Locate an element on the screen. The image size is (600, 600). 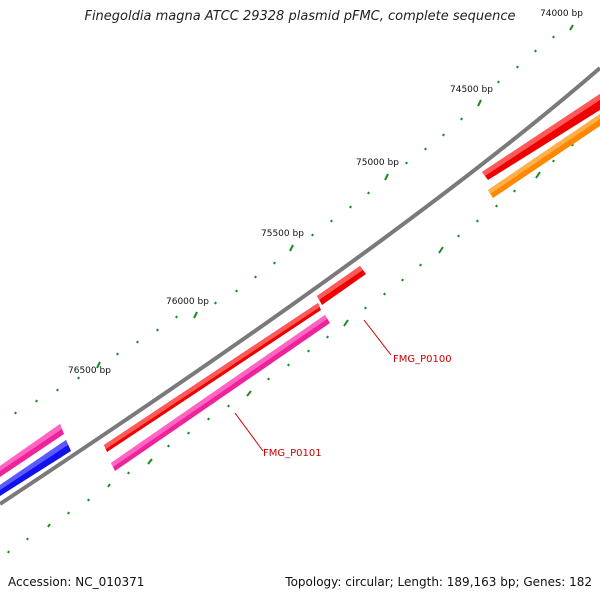
gene-feature-magenta-left is located at coordinates (32, 450).